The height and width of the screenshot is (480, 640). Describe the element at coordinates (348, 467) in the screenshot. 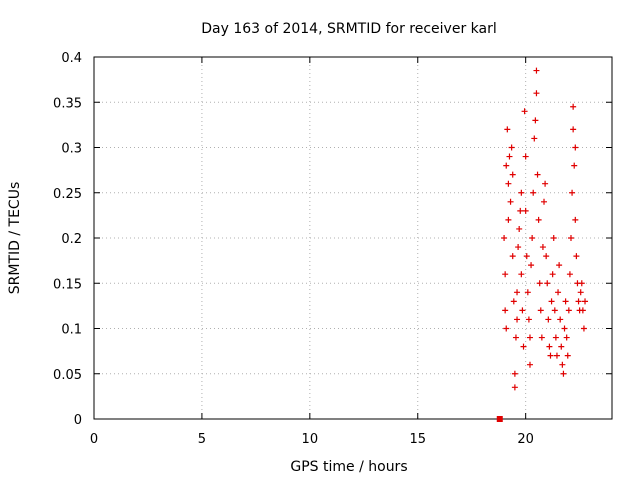

I see `x-axis-label: GPS time / hours` at that location.